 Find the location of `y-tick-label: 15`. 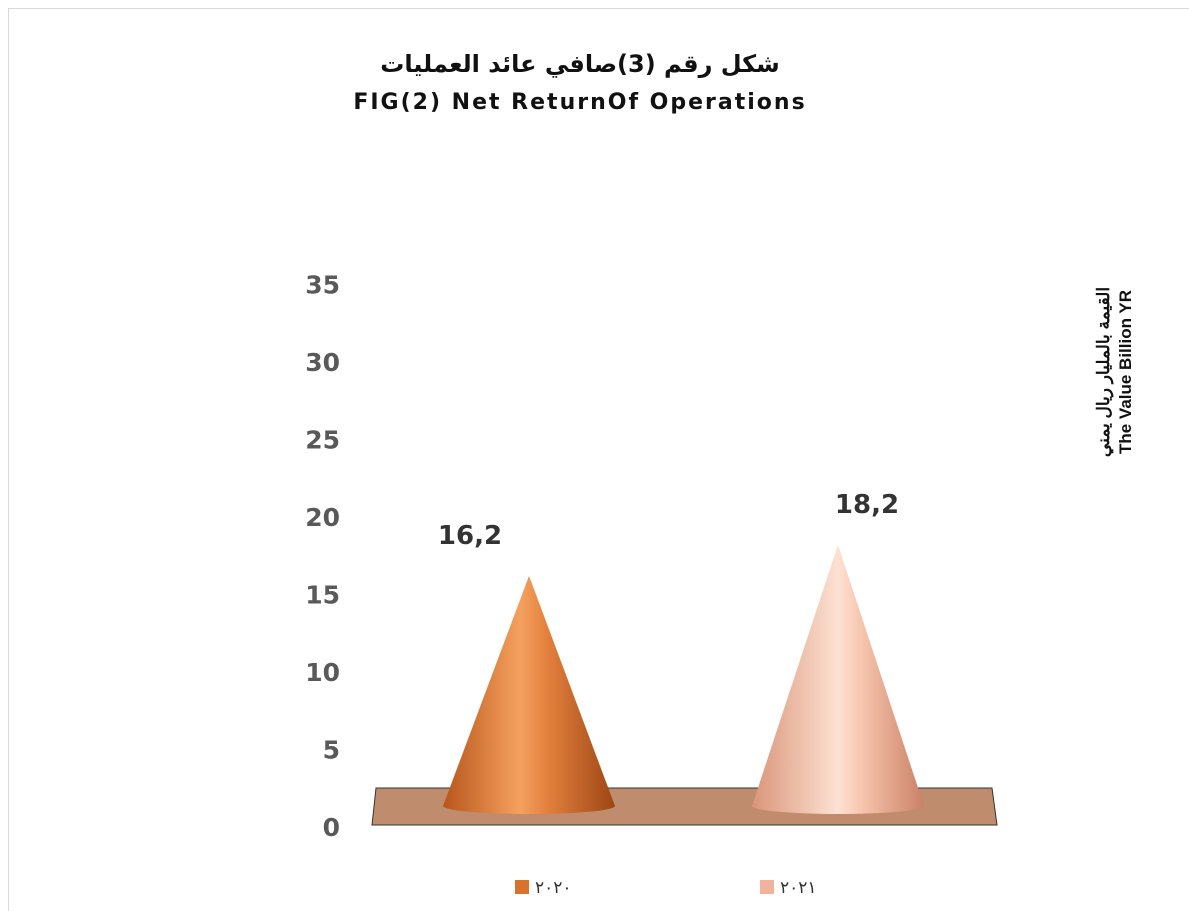

y-tick-label: 15 is located at coordinates (322, 595).